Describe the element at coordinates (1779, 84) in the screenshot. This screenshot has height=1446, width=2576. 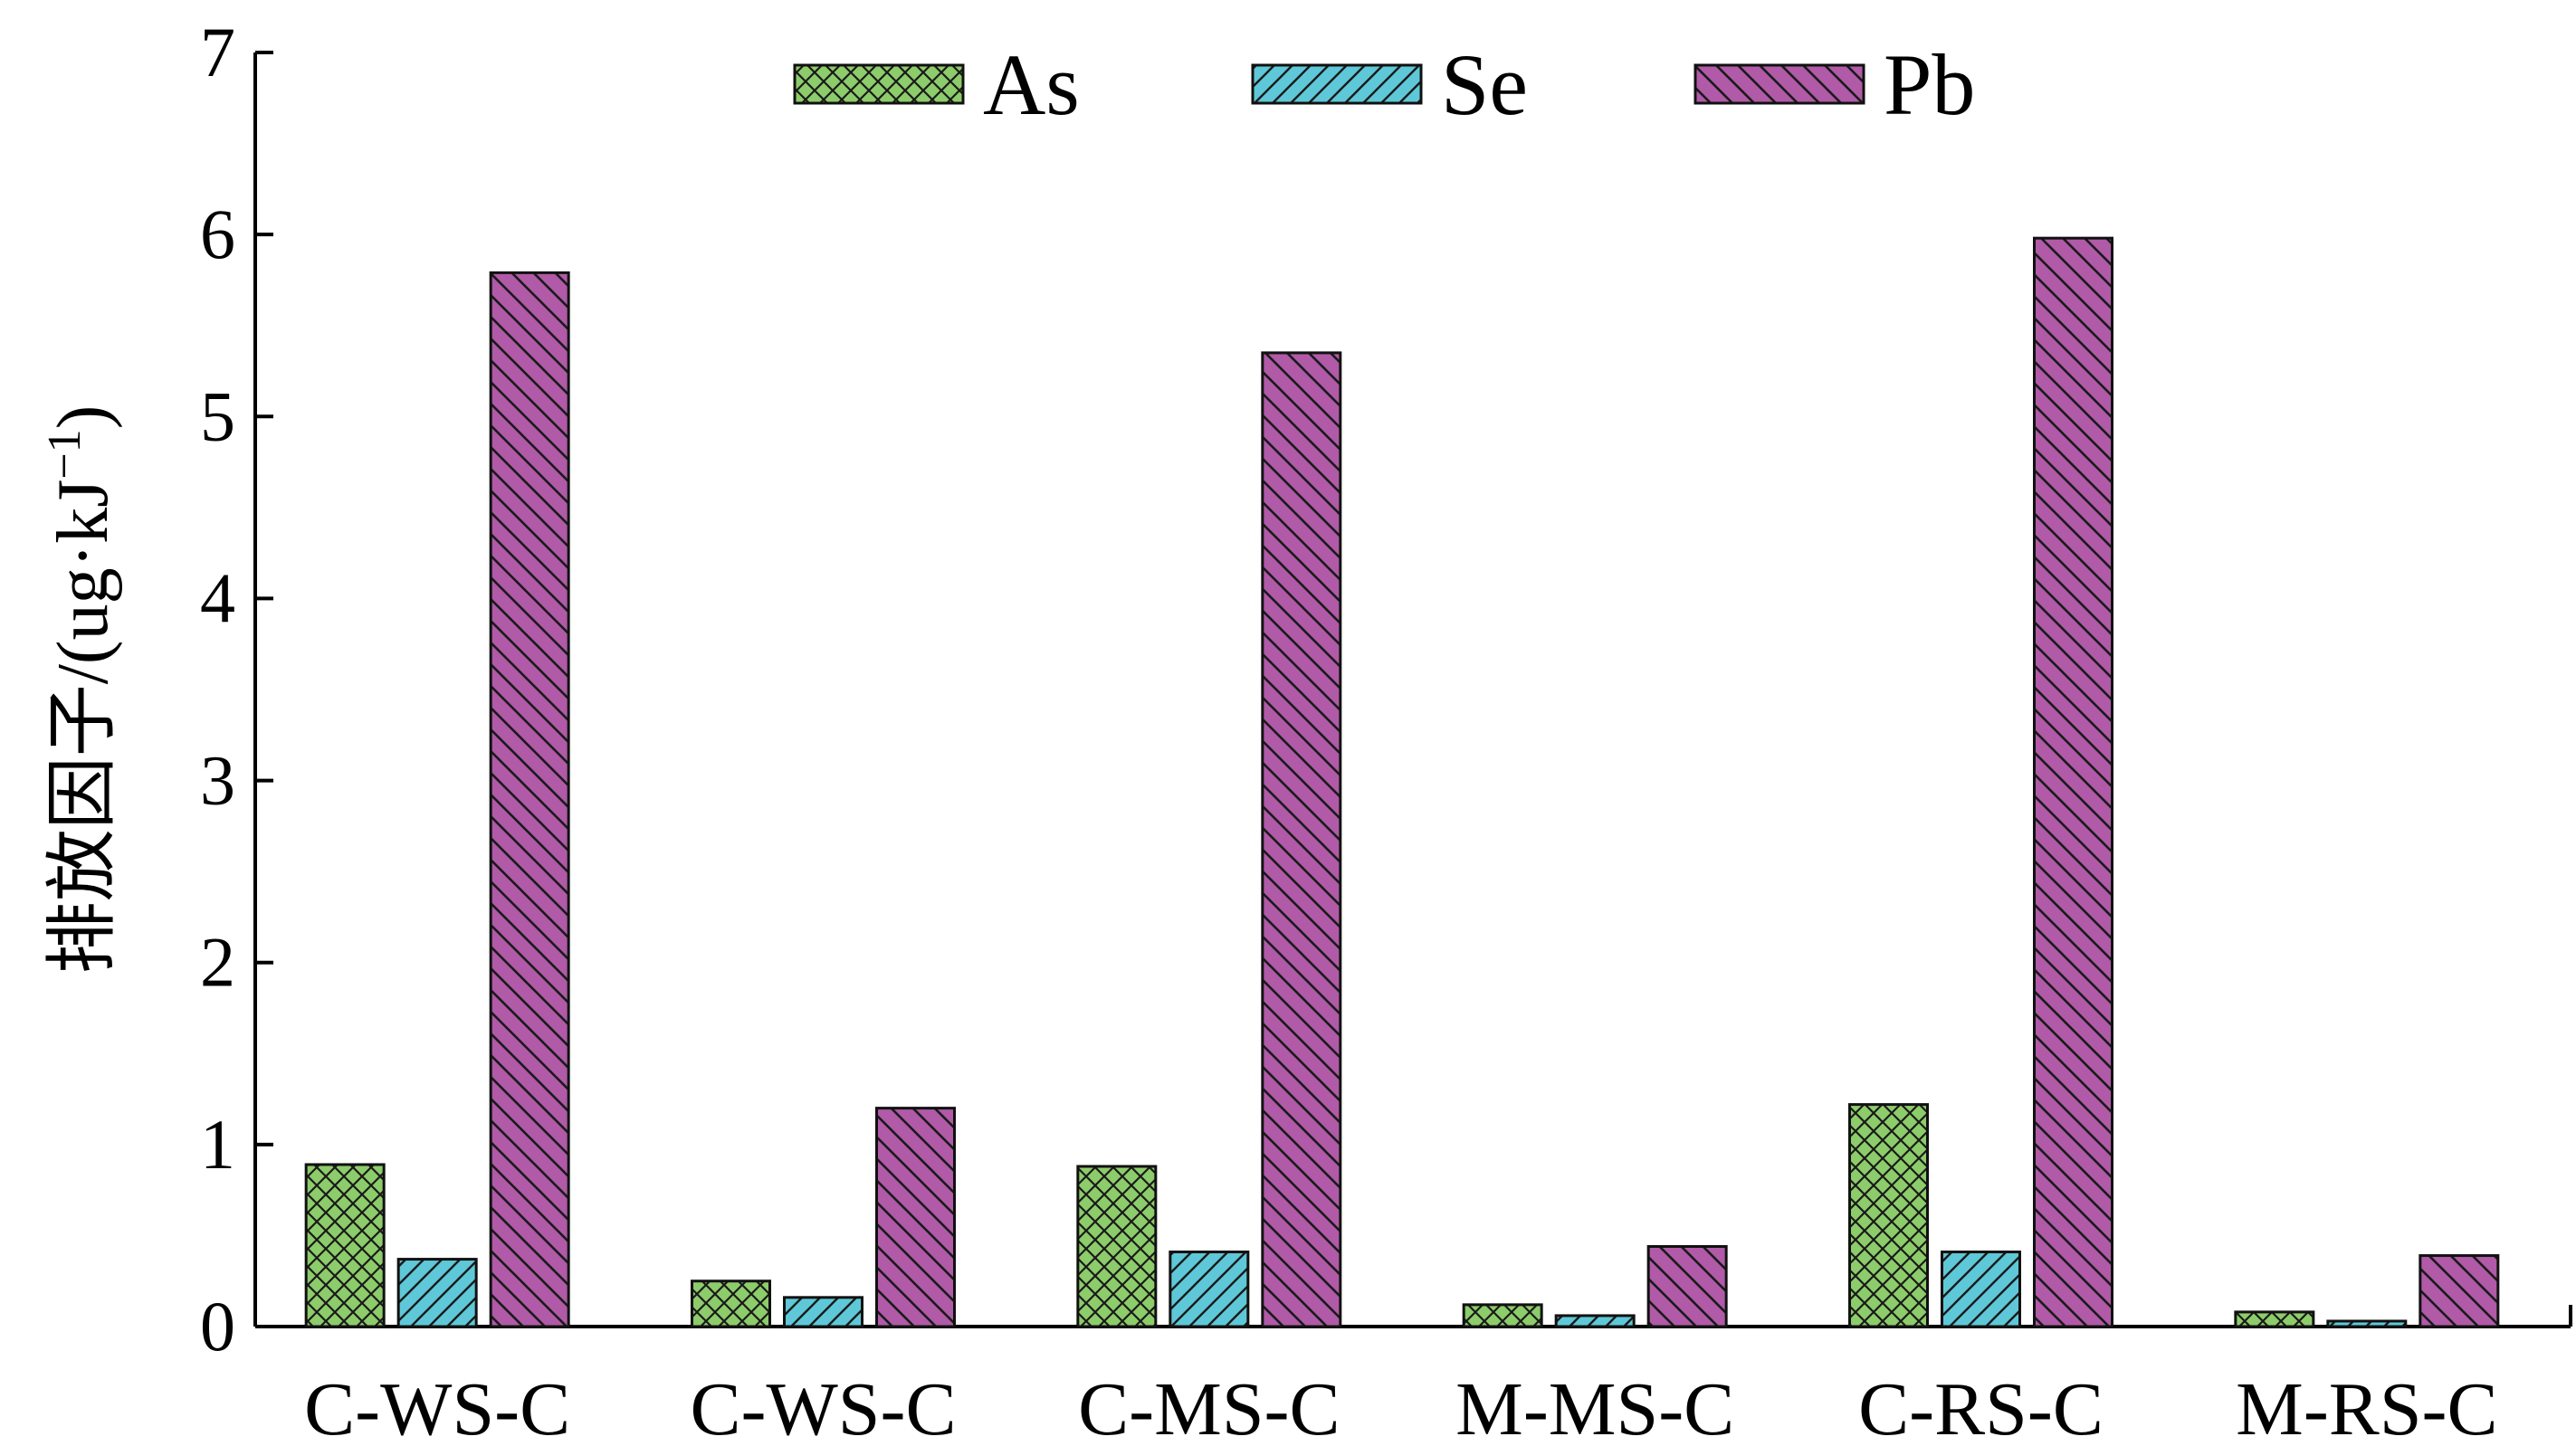
I see `legend-swatch-pb` at that location.